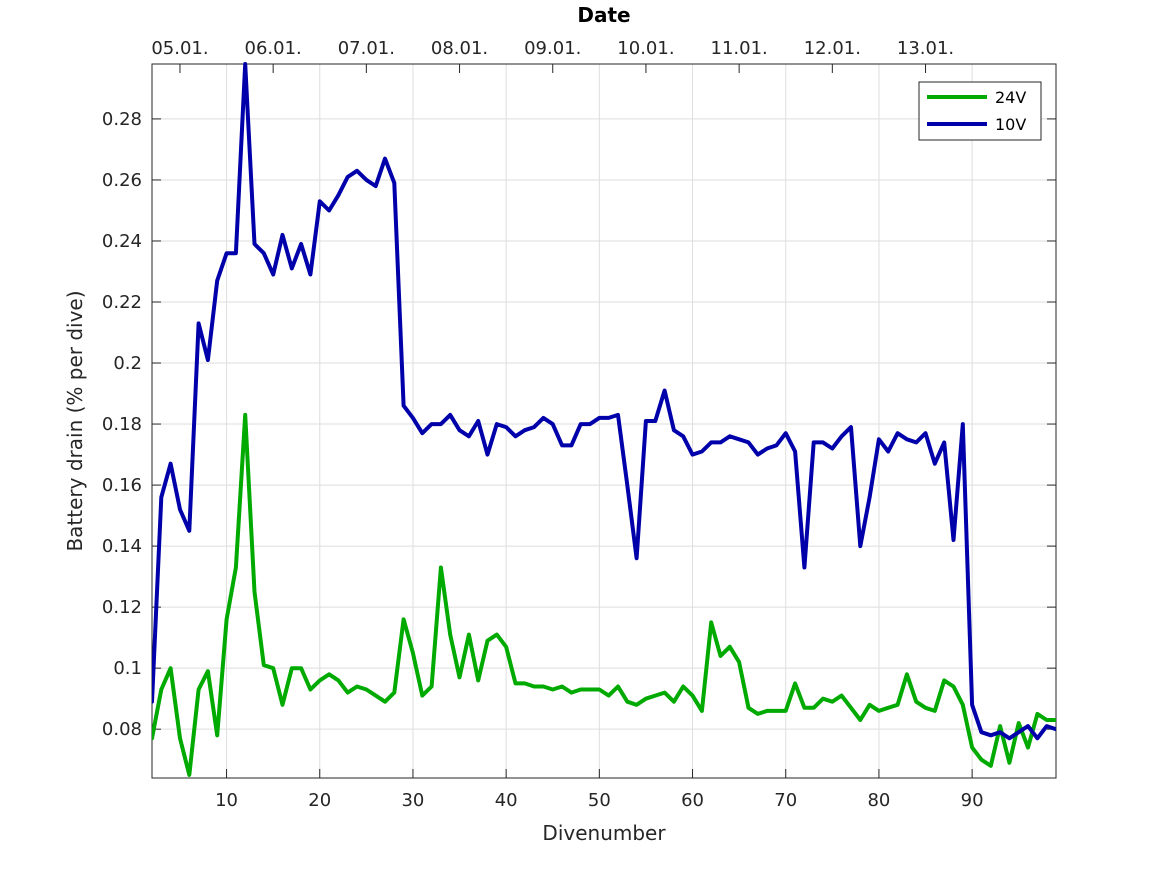  I want to click on y-tick-label: 0.26, so click(122, 180).